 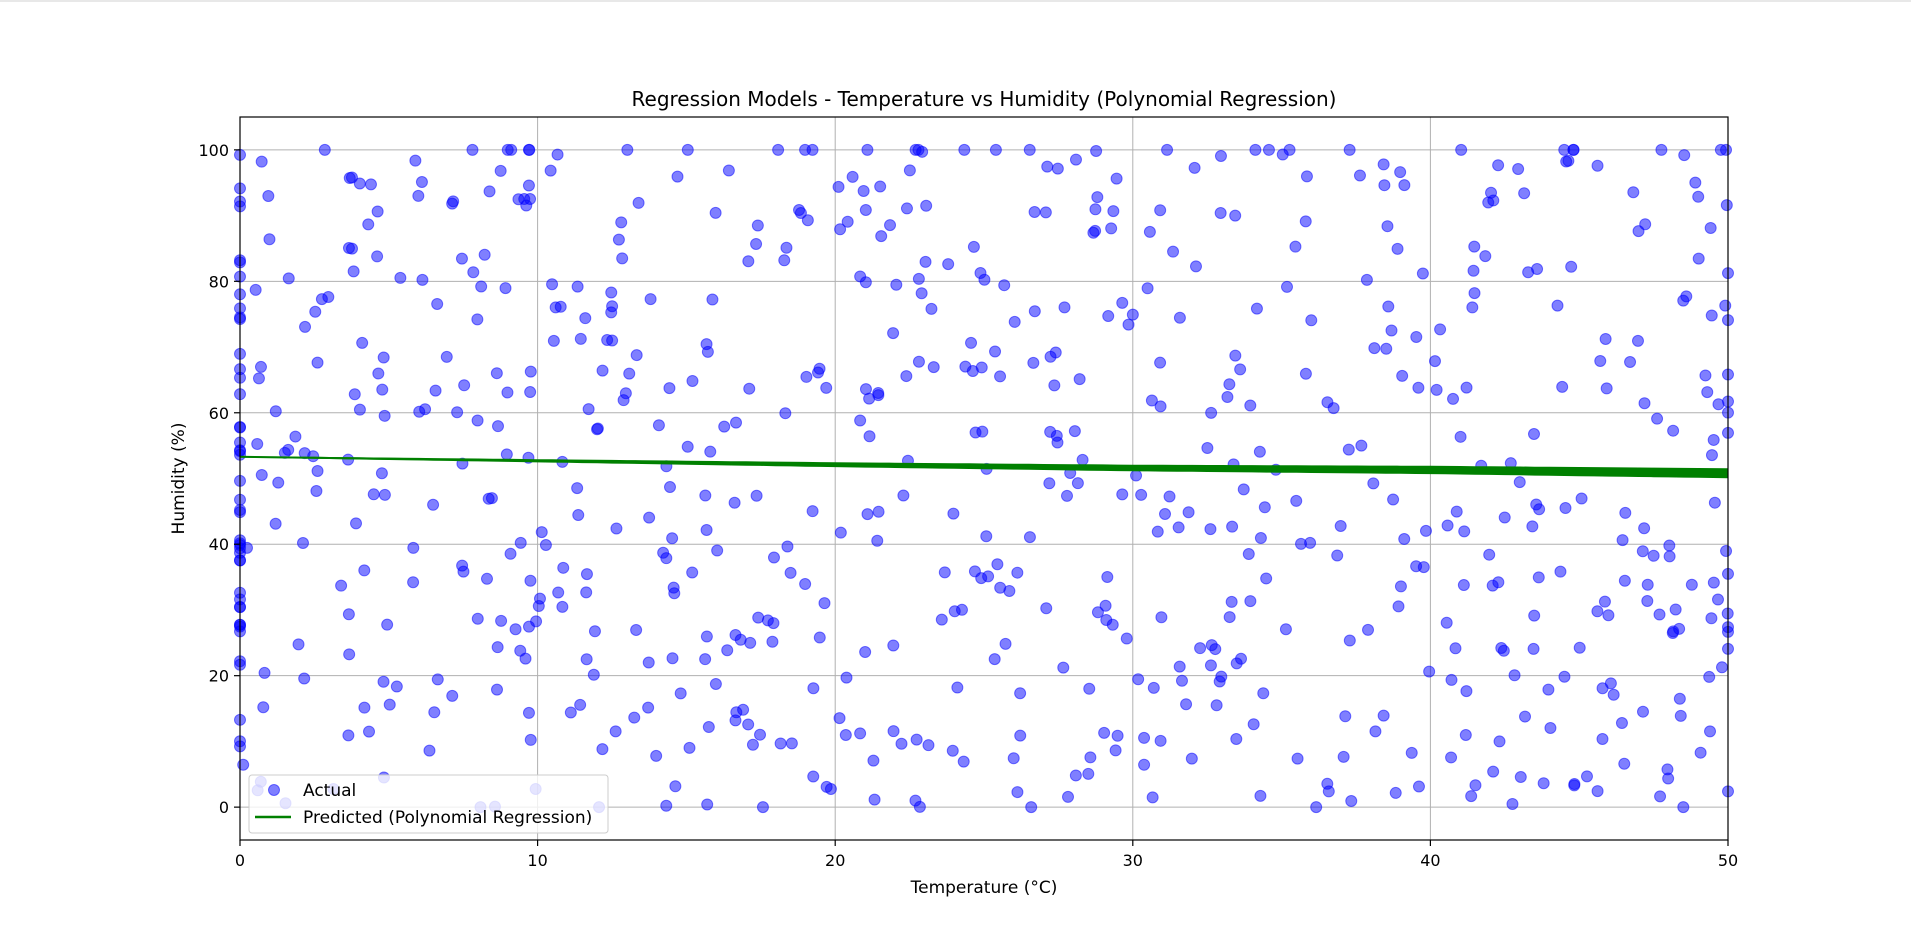 What do you see at coordinates (1430, 860) in the screenshot?
I see `x-tick-label: 40` at bounding box center [1430, 860].